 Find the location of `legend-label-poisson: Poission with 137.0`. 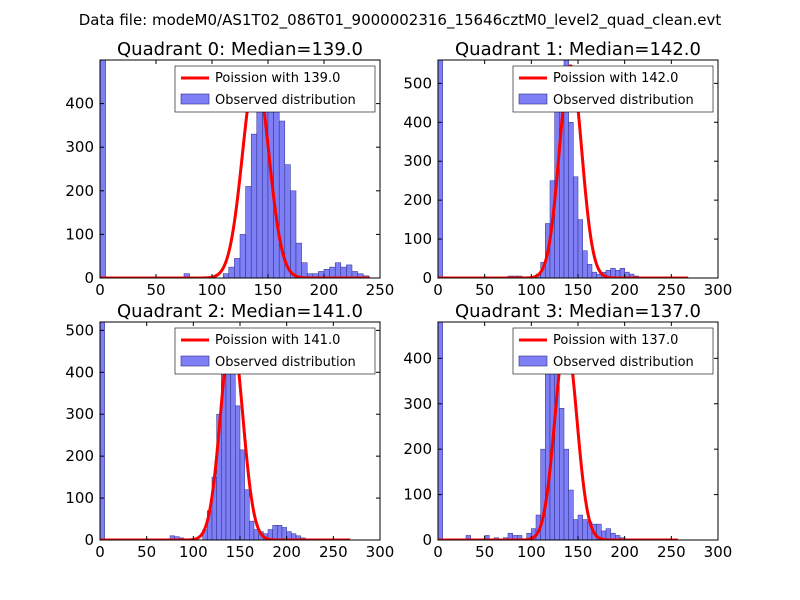

legend-label-poisson: Poission with 137.0 is located at coordinates (615, 340).